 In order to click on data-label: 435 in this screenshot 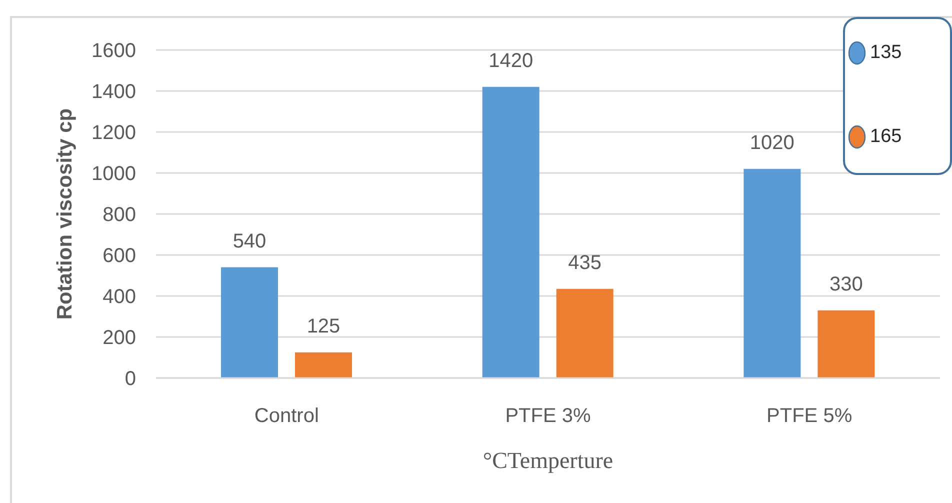, I will do `click(585, 263)`.